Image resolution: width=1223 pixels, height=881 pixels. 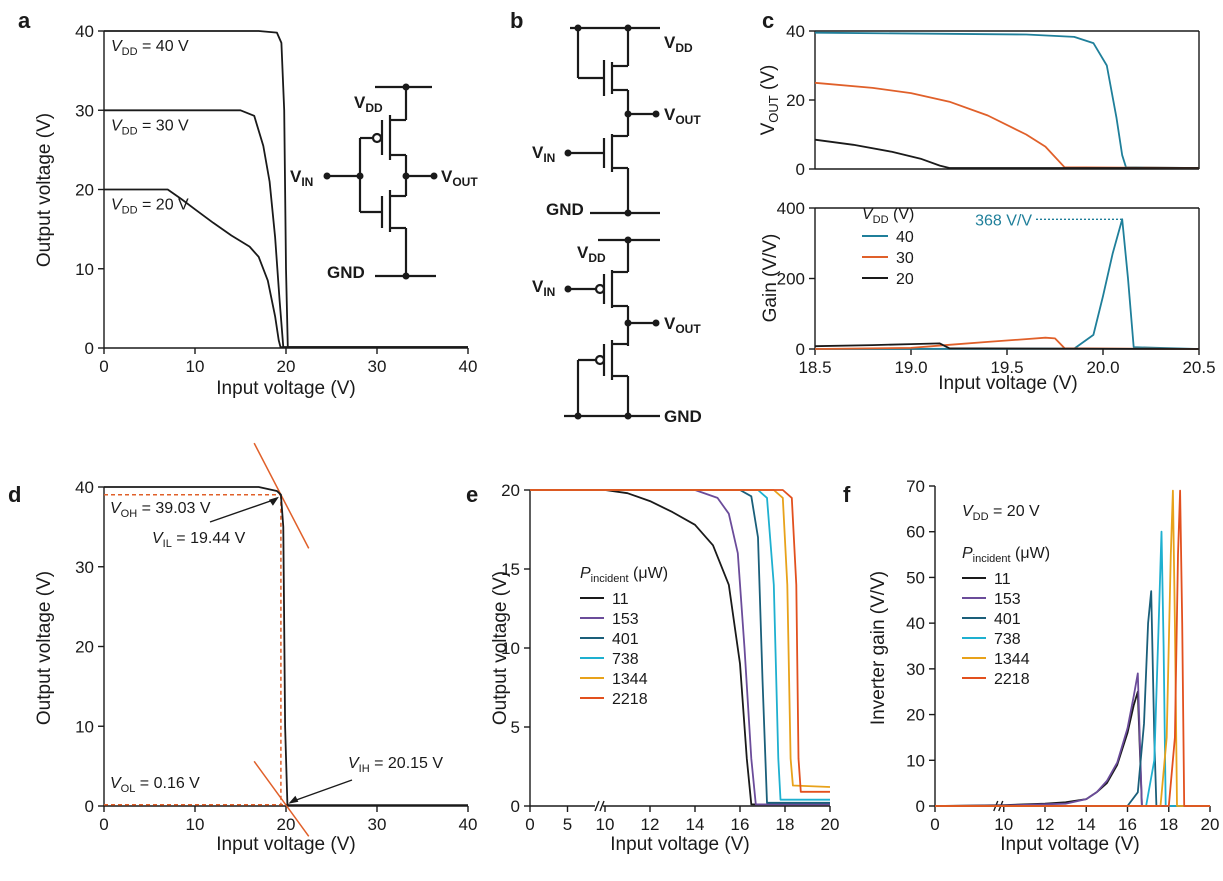 I want to click on chart-f-legend-title: Pincident (μW), so click(x=1006, y=555).